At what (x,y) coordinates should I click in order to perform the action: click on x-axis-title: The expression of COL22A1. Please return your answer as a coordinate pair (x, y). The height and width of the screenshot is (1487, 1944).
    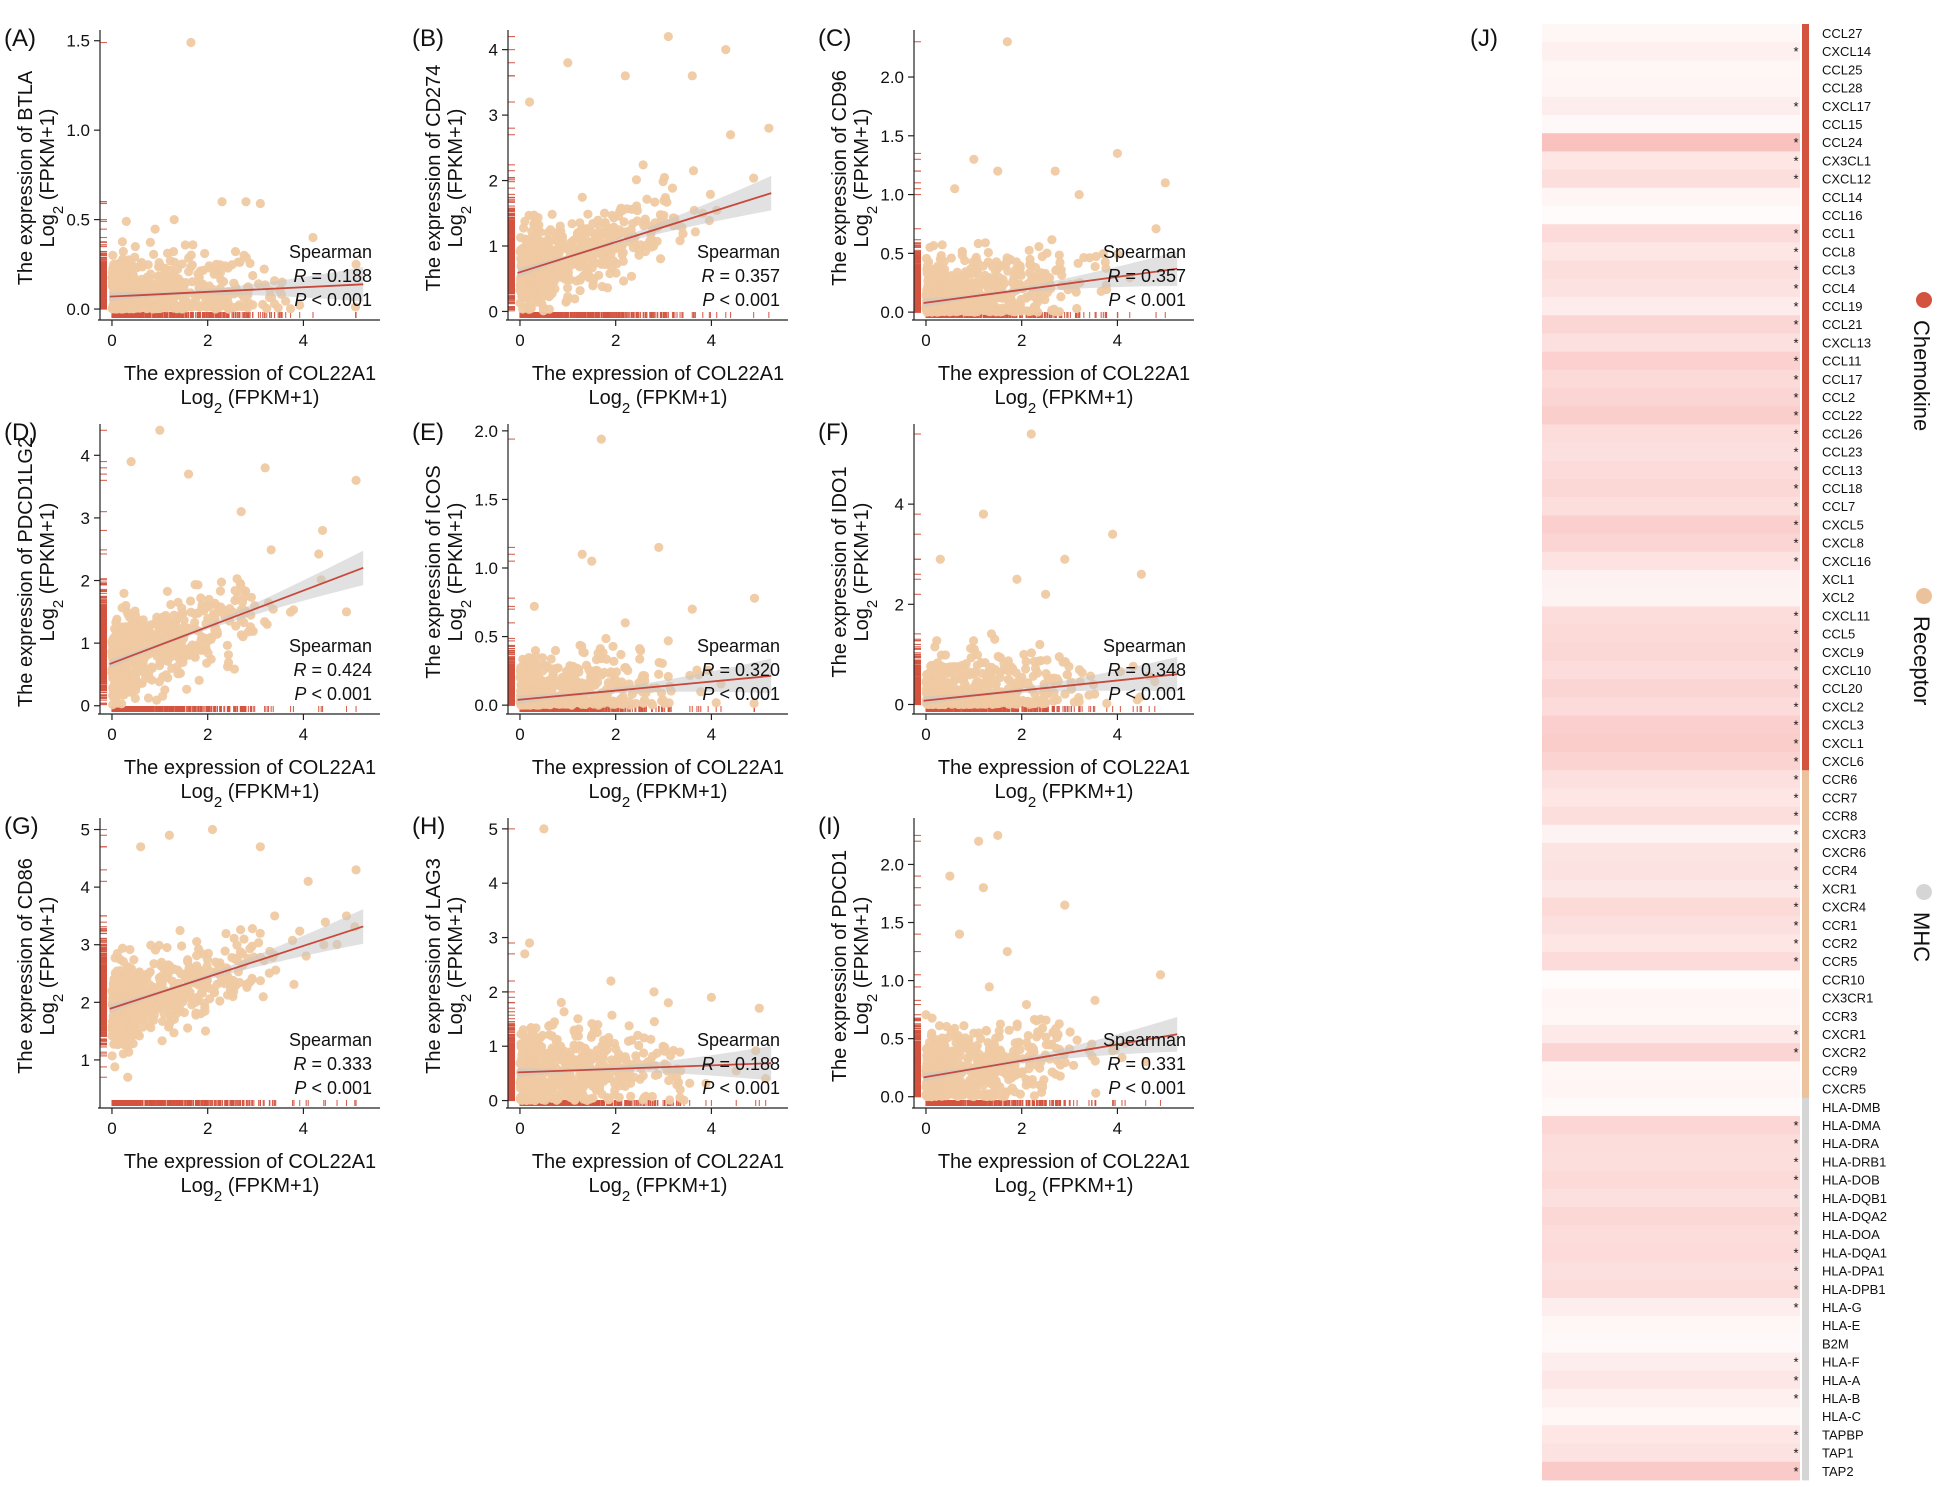
    Looking at the image, I should click on (250, 374).